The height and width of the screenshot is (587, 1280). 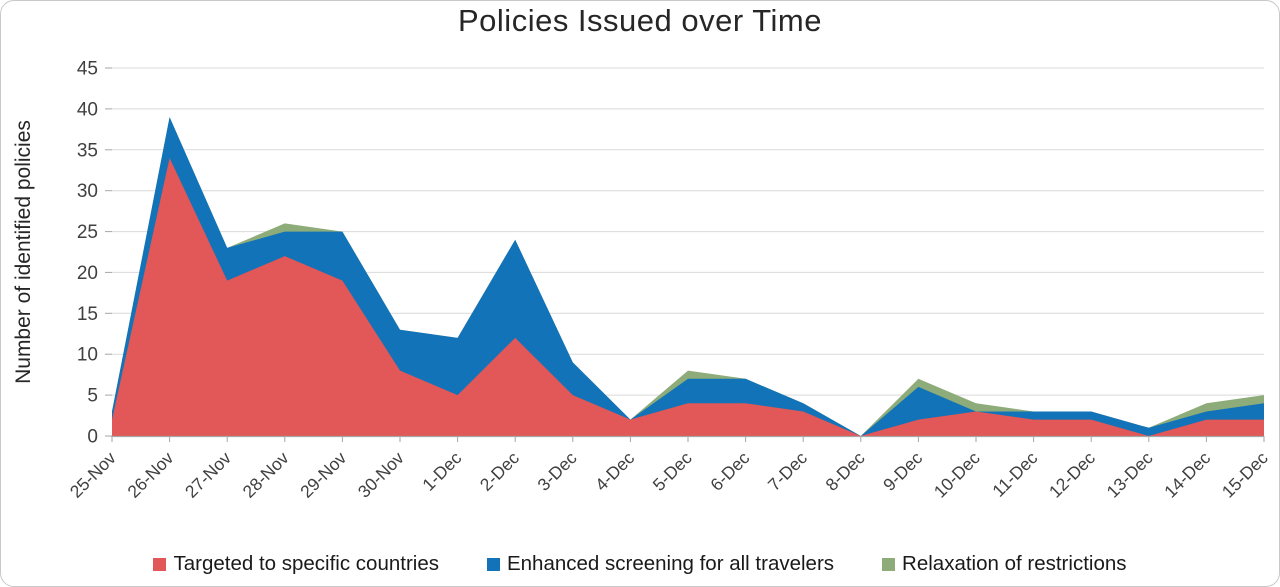 What do you see at coordinates (23, 252) in the screenshot?
I see `y-axis-title: Number of identified policies` at bounding box center [23, 252].